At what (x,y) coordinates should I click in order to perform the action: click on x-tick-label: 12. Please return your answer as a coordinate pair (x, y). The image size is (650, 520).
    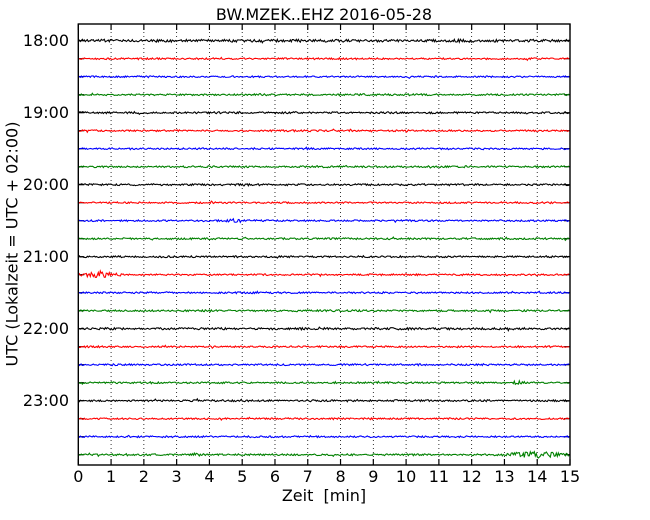
    Looking at the image, I should click on (471, 476).